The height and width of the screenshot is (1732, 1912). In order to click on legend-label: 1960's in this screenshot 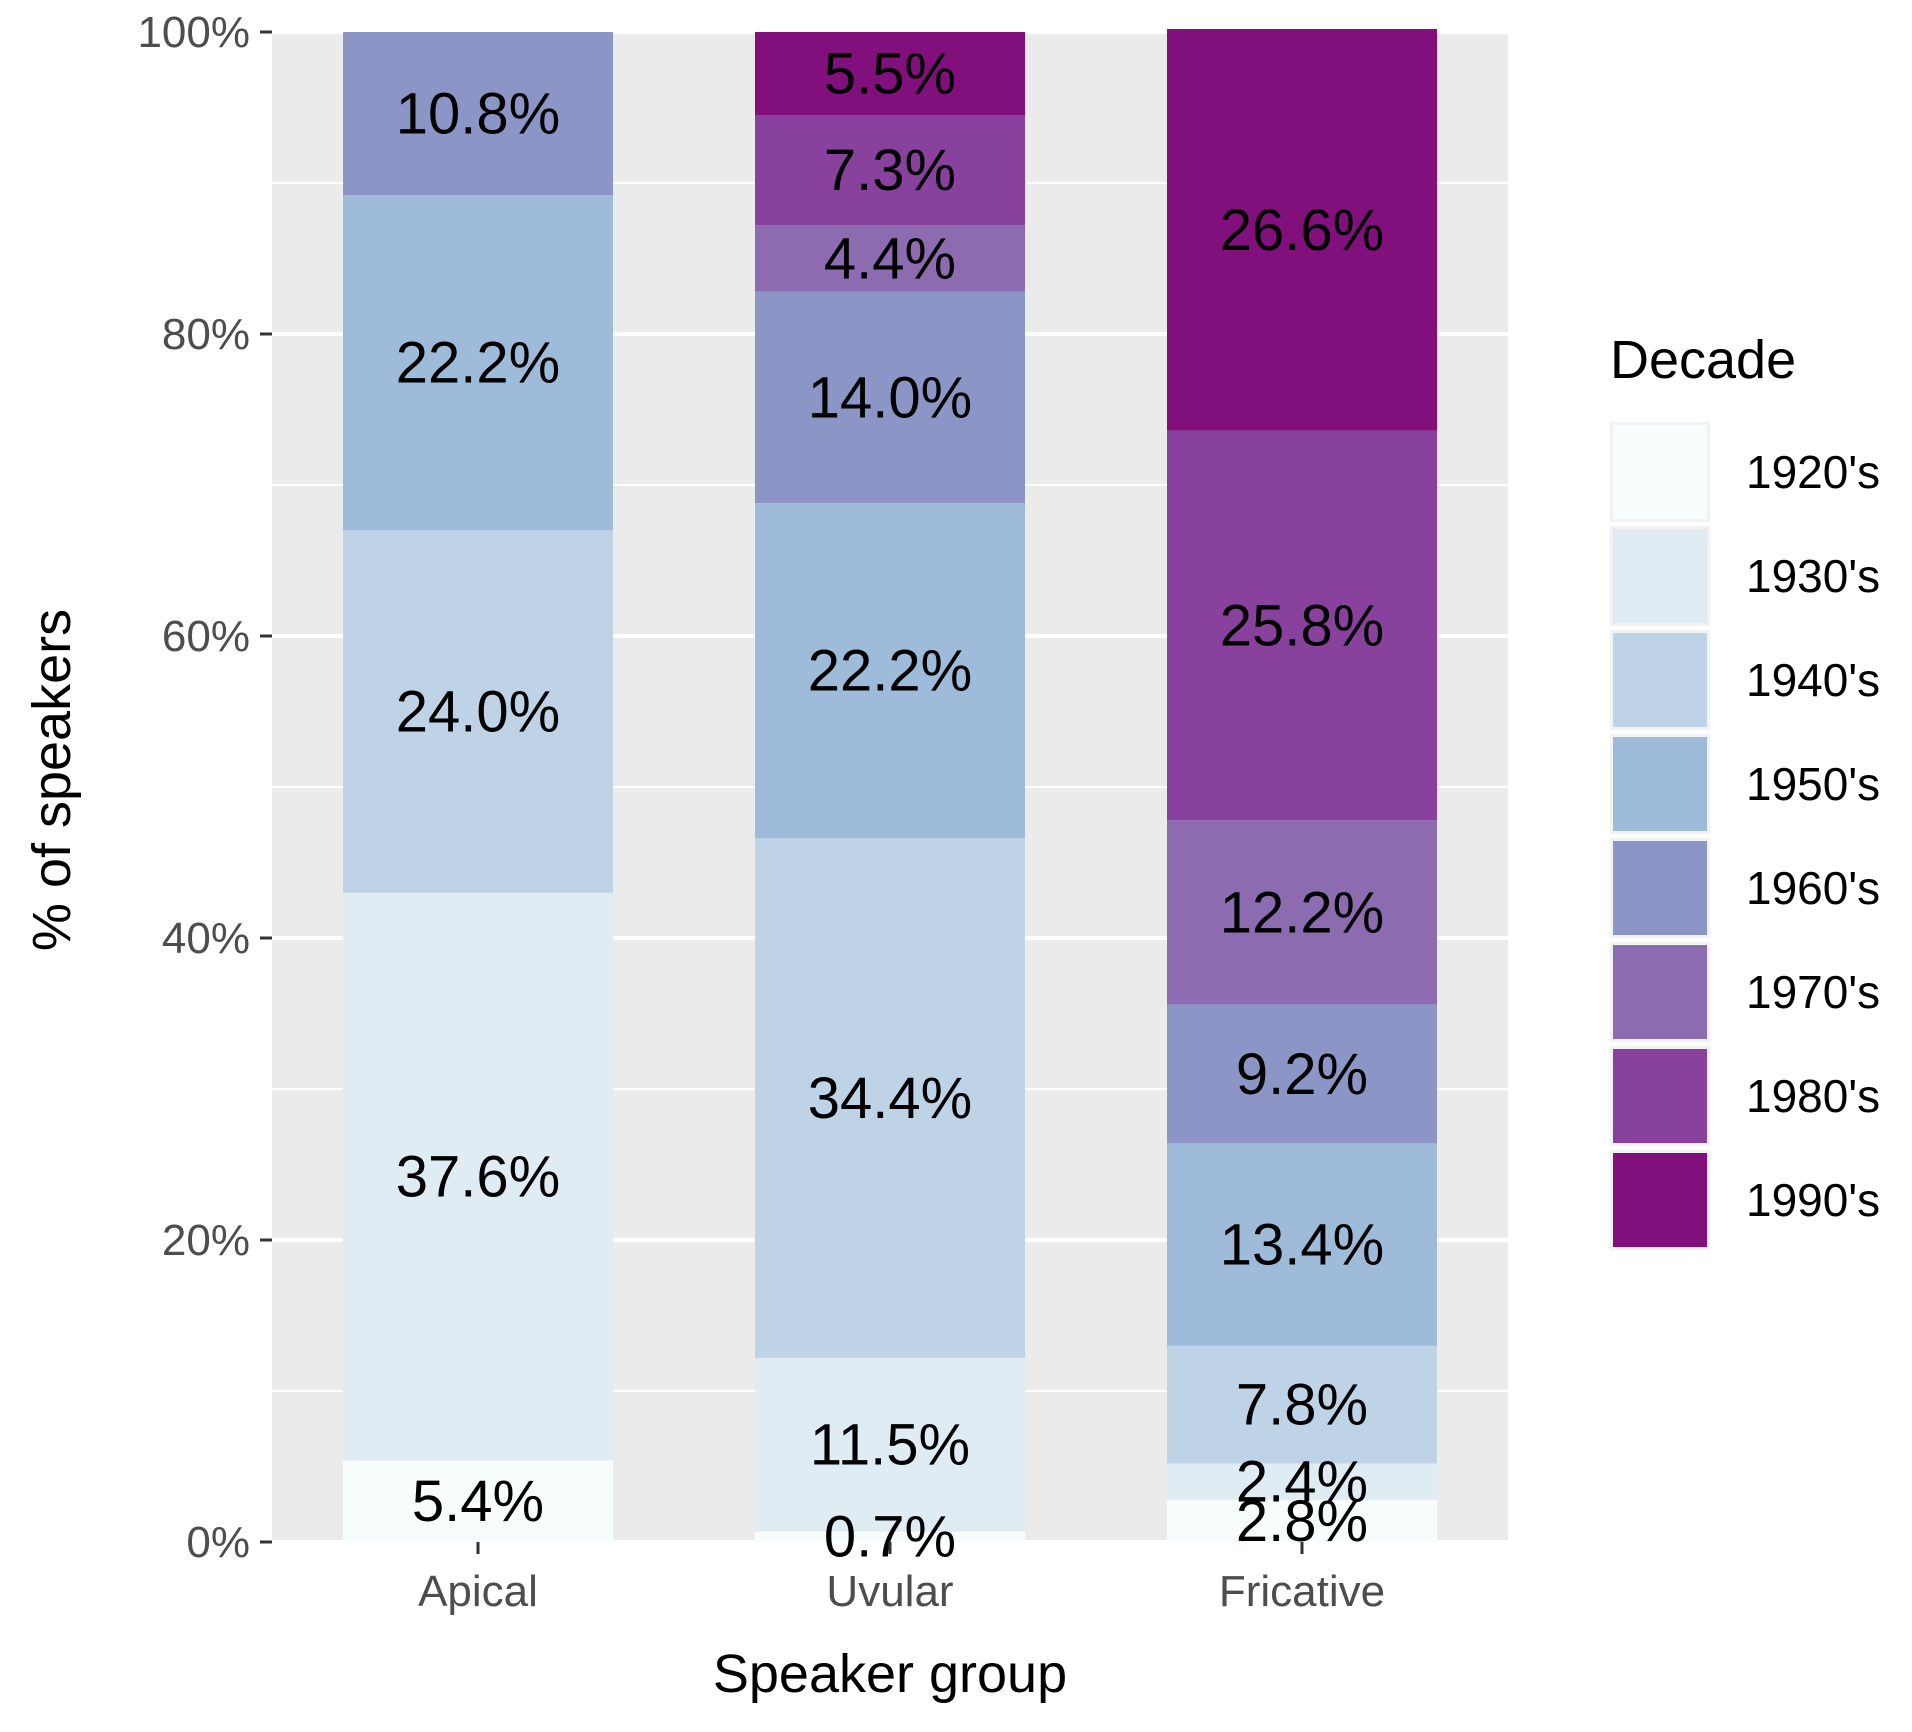, I will do `click(1813, 888)`.